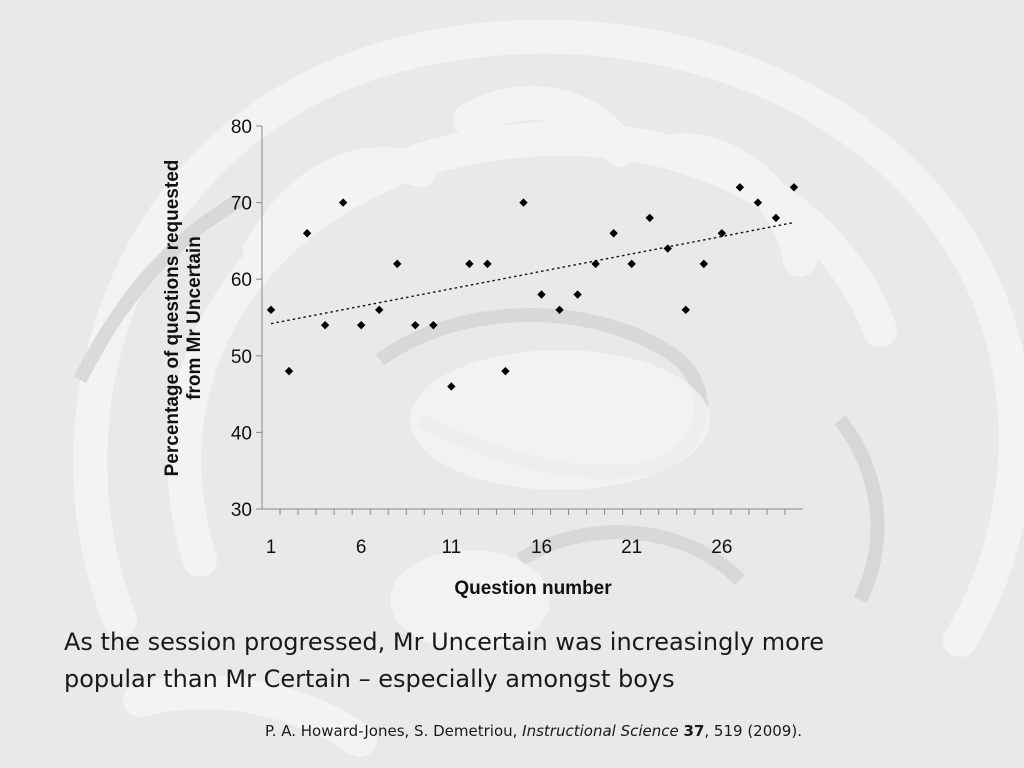  What do you see at coordinates (241, 510) in the screenshot?
I see `y-tick-label: 30` at bounding box center [241, 510].